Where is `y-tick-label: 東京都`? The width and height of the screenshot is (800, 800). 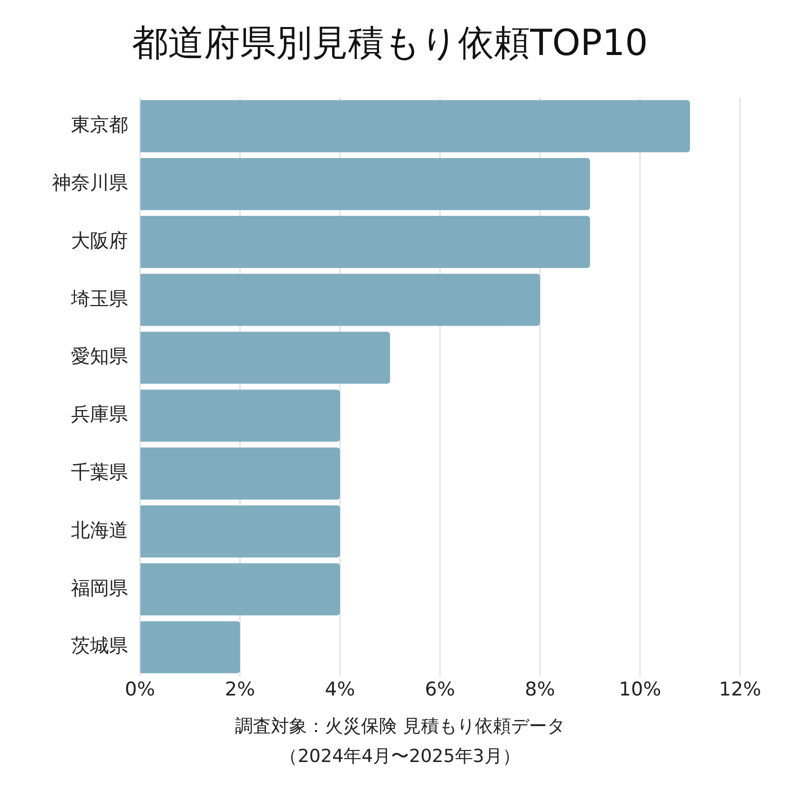 y-tick-label: 東京都 is located at coordinates (99, 125).